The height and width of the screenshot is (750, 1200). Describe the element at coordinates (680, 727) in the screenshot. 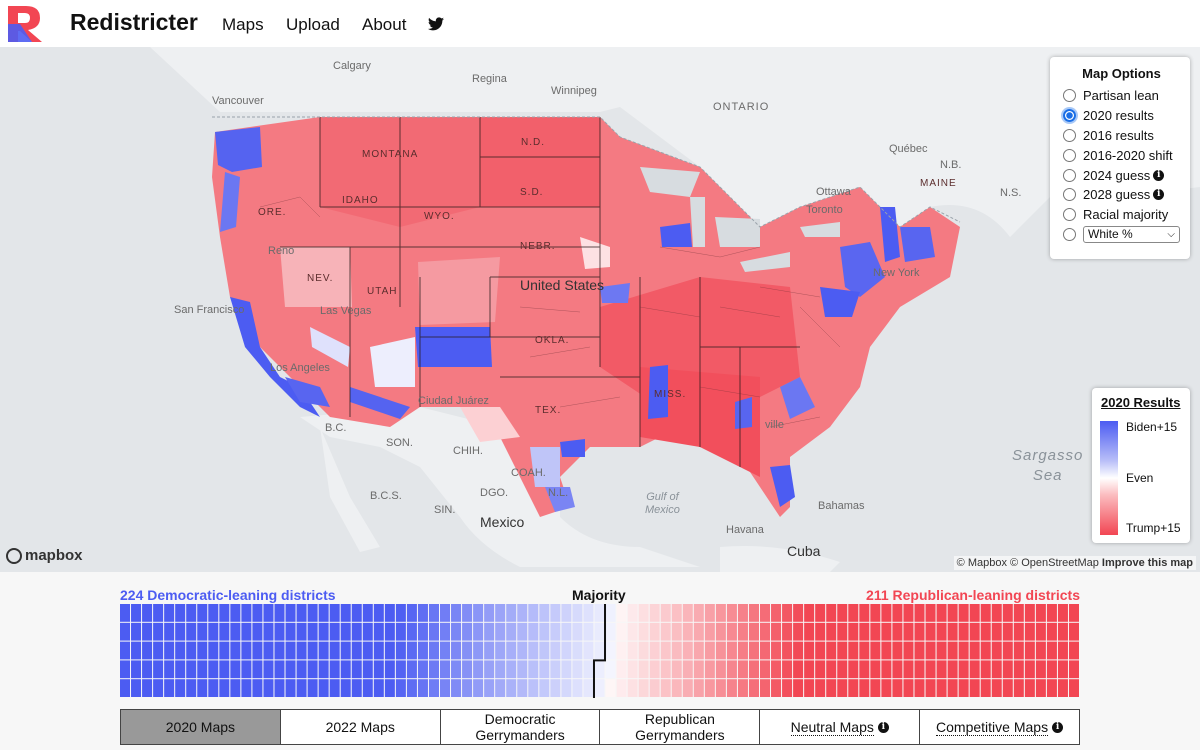

I see `tab-republican-gerrymanders: Republican Gerrymanders` at that location.